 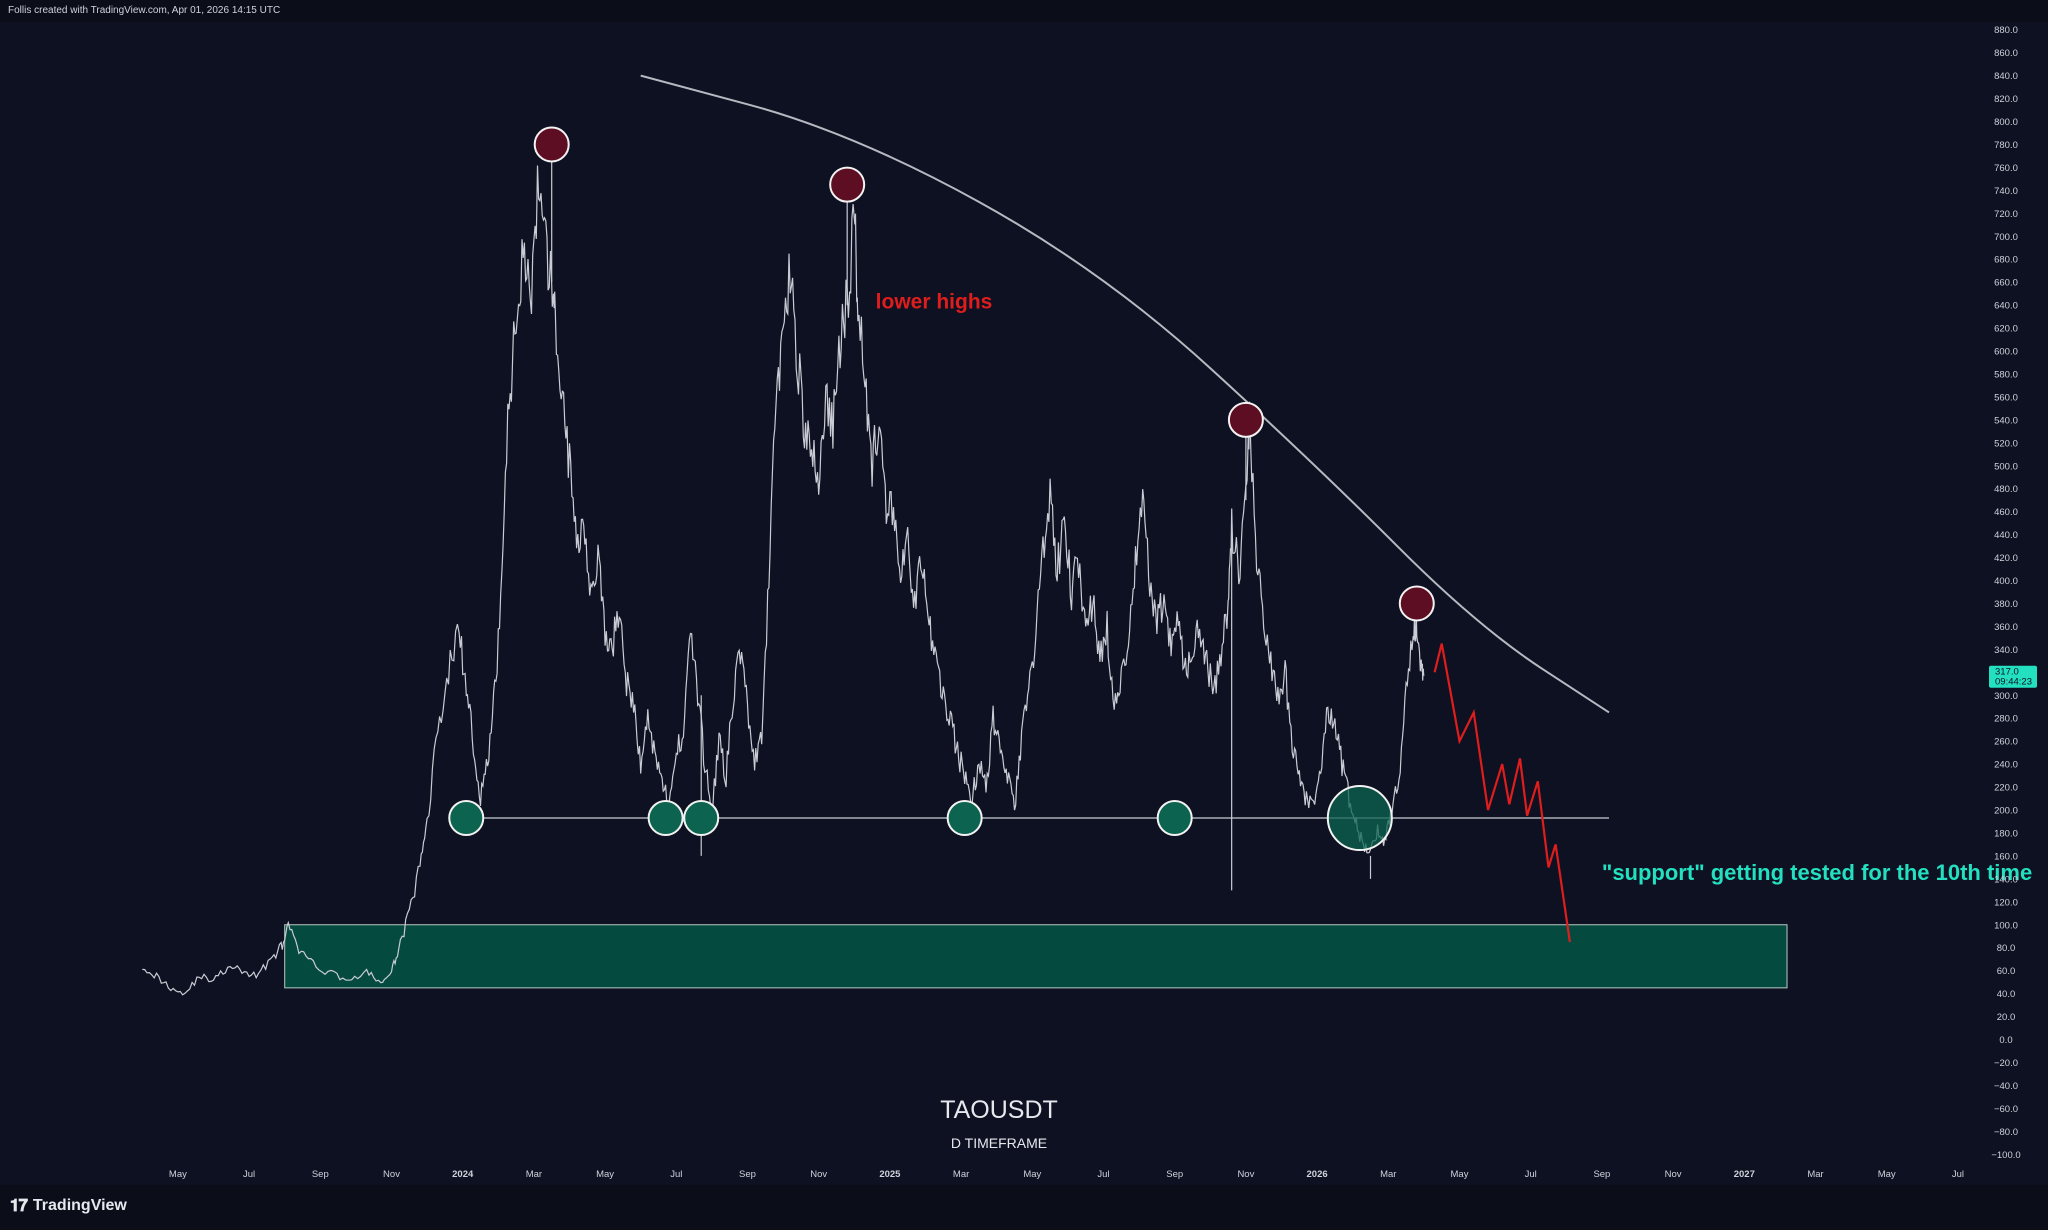 What do you see at coordinates (2006, 489) in the screenshot?
I see `y-tick-label: 480.0` at bounding box center [2006, 489].